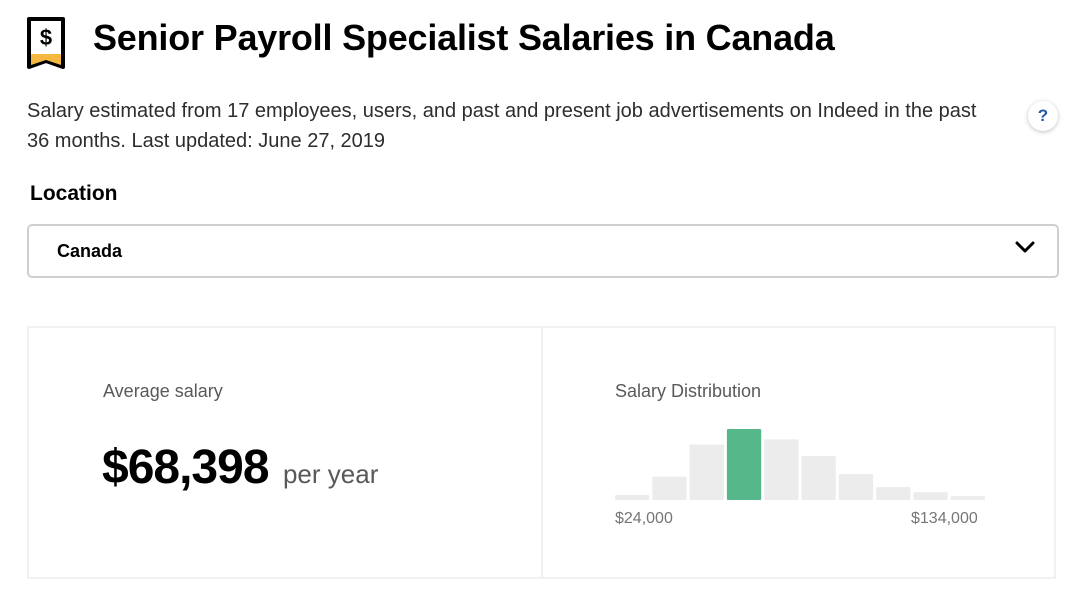 This screenshot has width=1080, height=611. I want to click on histogram-bar-highlighted, so click(744, 464).